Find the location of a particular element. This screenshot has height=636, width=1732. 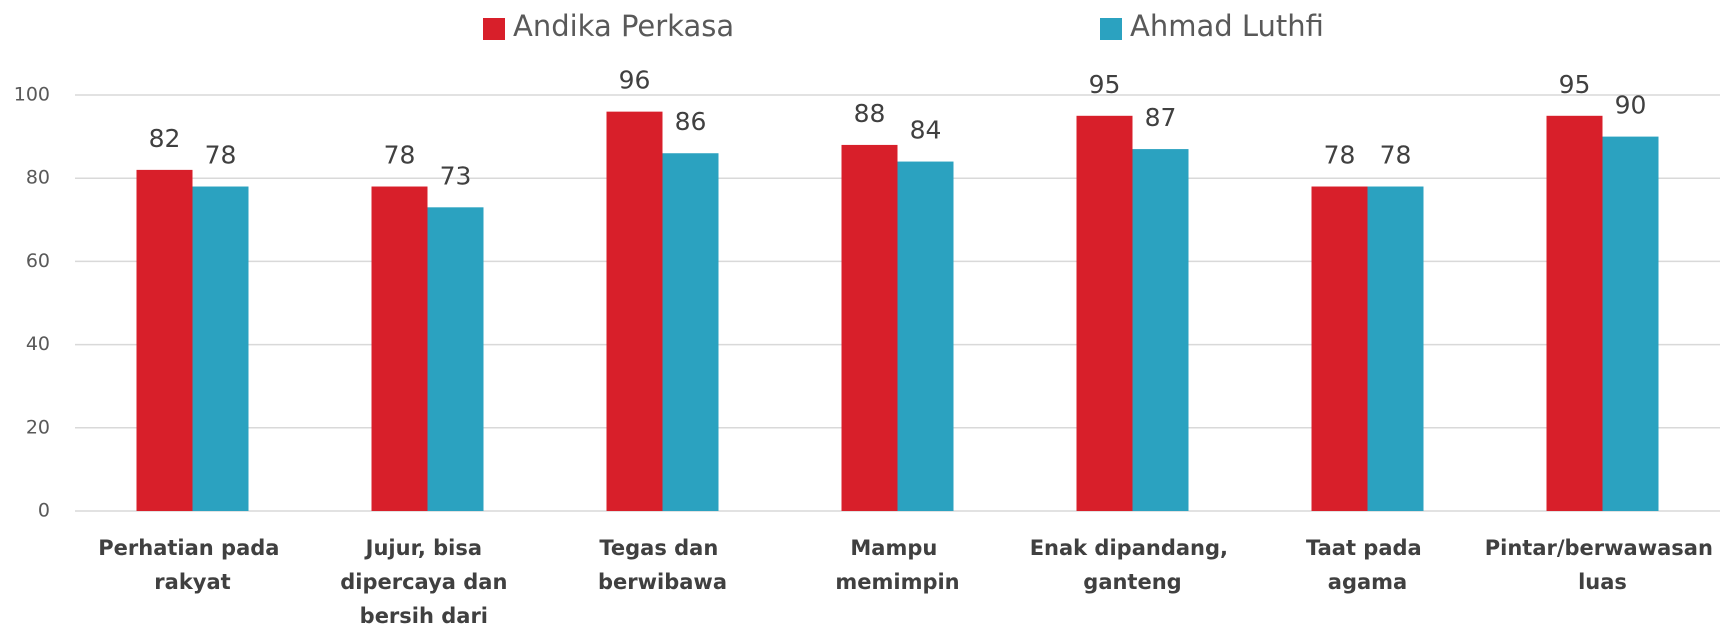

y-tick-label: 100 is located at coordinates (32, 95).